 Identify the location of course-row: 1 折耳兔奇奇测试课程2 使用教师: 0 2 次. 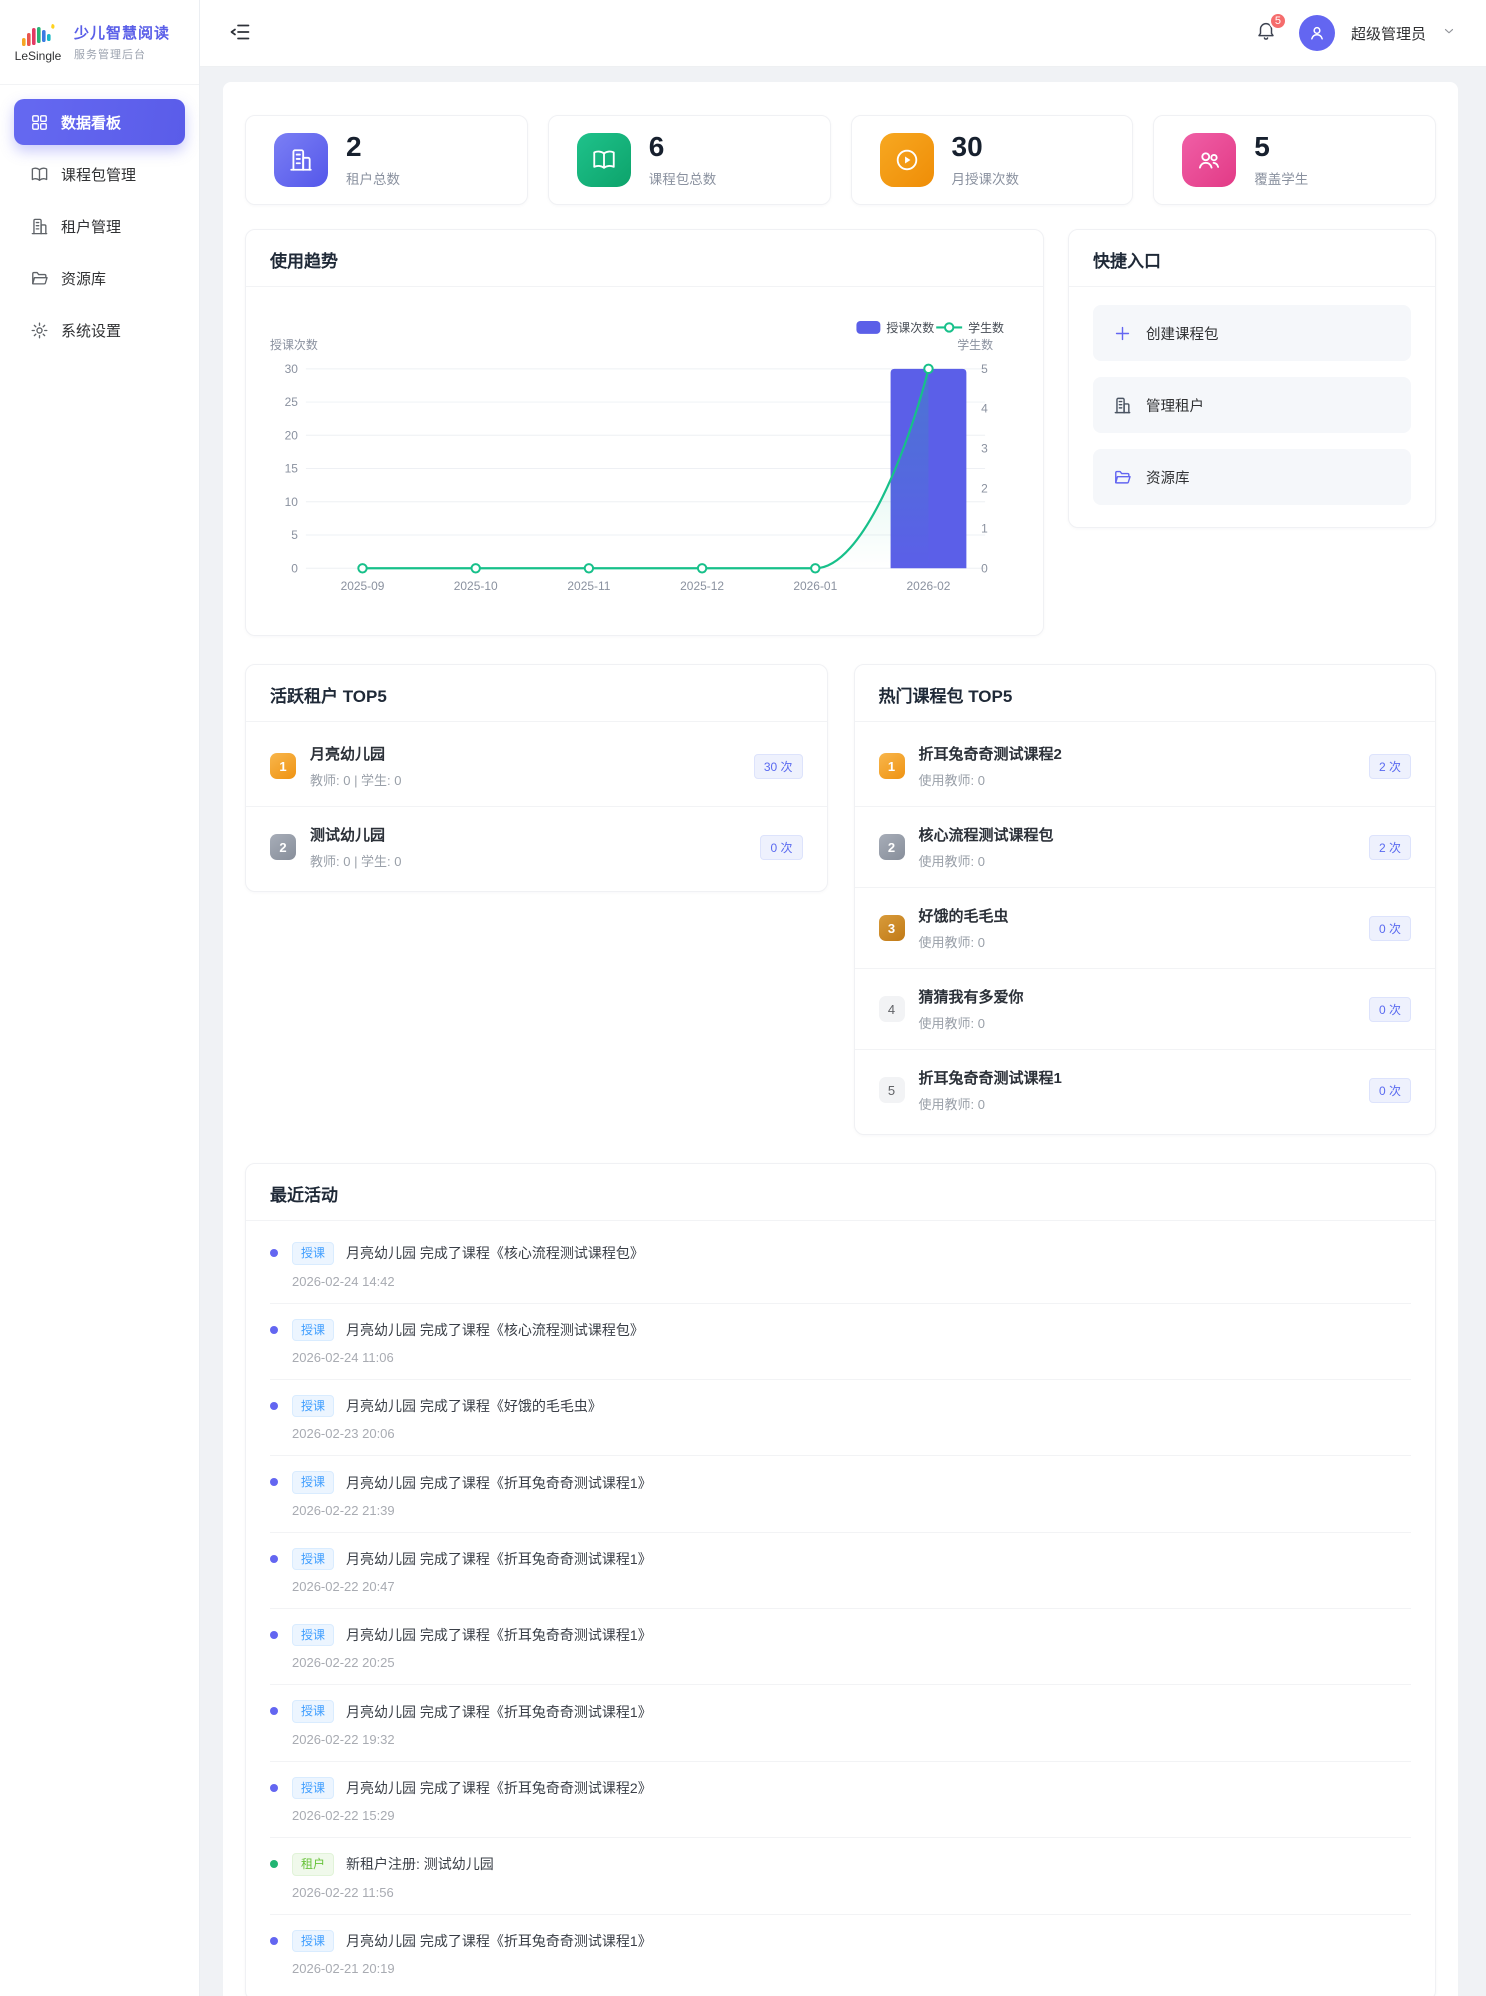
(1145, 766).